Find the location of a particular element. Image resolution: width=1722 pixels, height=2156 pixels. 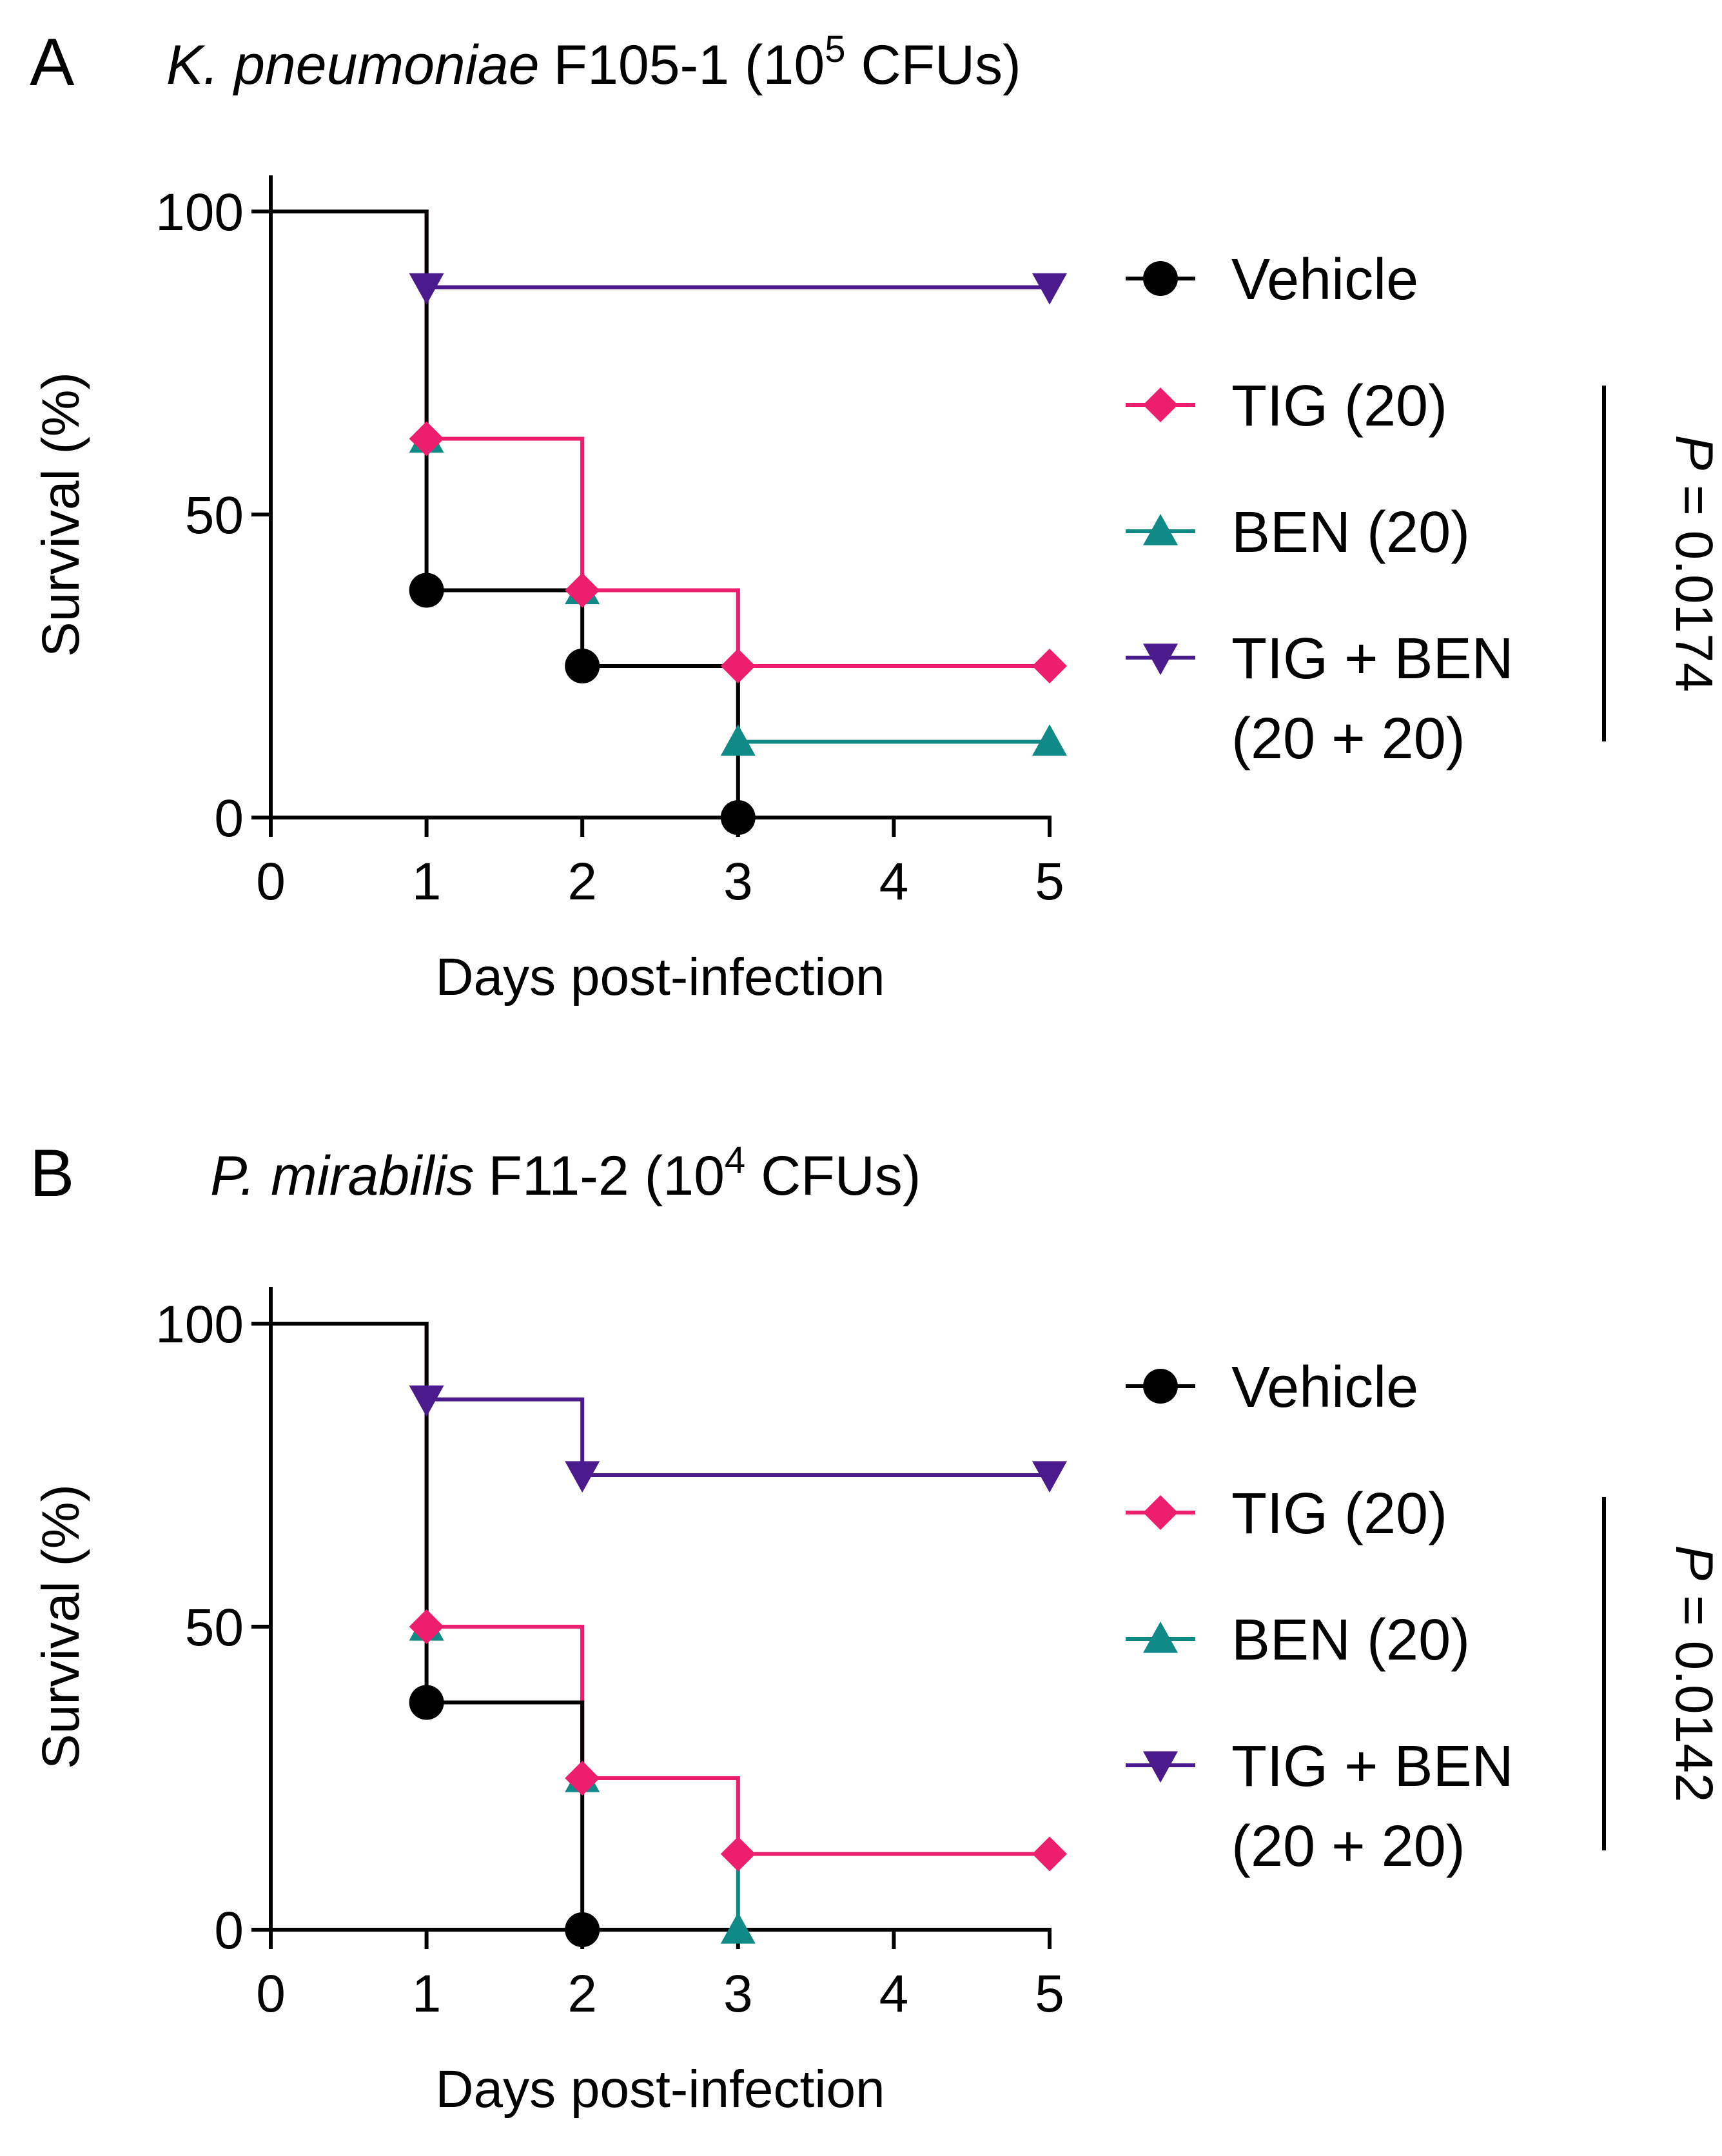

chart-title: P. mirabilis F11-2 (104 CFUs) is located at coordinates (565, 1173).